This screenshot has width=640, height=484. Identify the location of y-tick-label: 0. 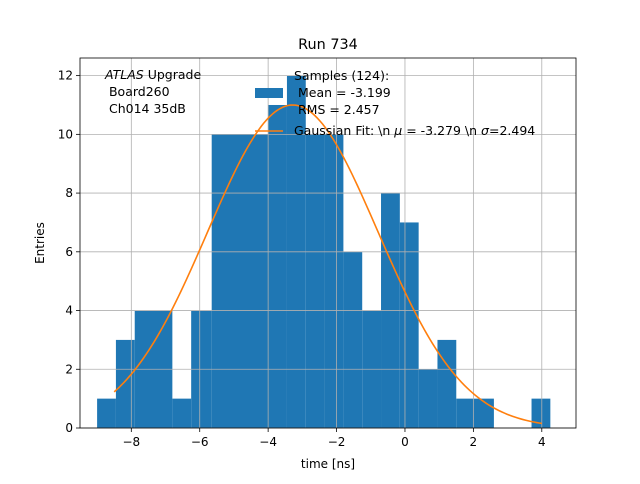
(69, 428).